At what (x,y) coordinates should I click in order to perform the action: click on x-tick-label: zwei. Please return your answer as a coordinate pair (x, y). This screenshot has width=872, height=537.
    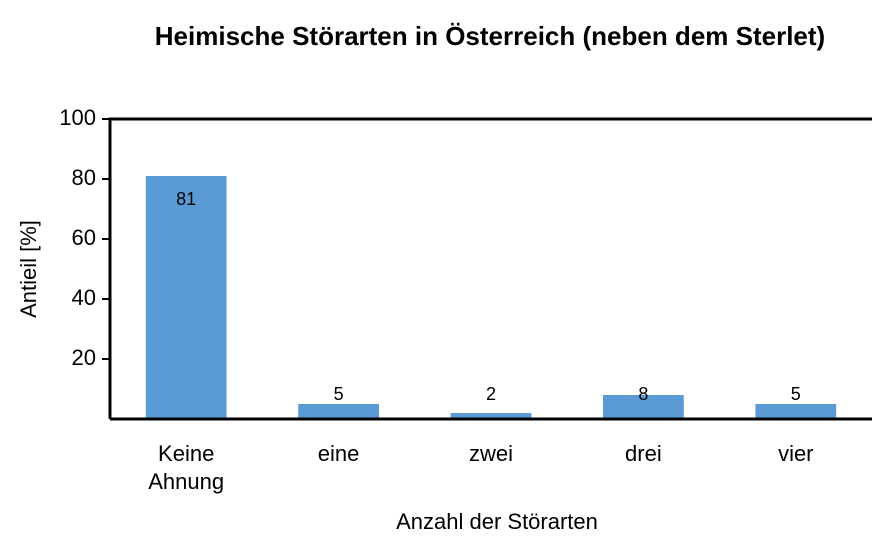
    Looking at the image, I should click on (490, 453).